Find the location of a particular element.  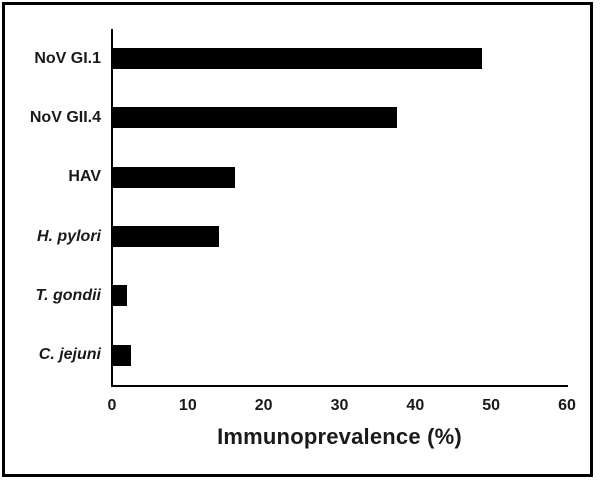

x-tick-label: 50 is located at coordinates (491, 405).